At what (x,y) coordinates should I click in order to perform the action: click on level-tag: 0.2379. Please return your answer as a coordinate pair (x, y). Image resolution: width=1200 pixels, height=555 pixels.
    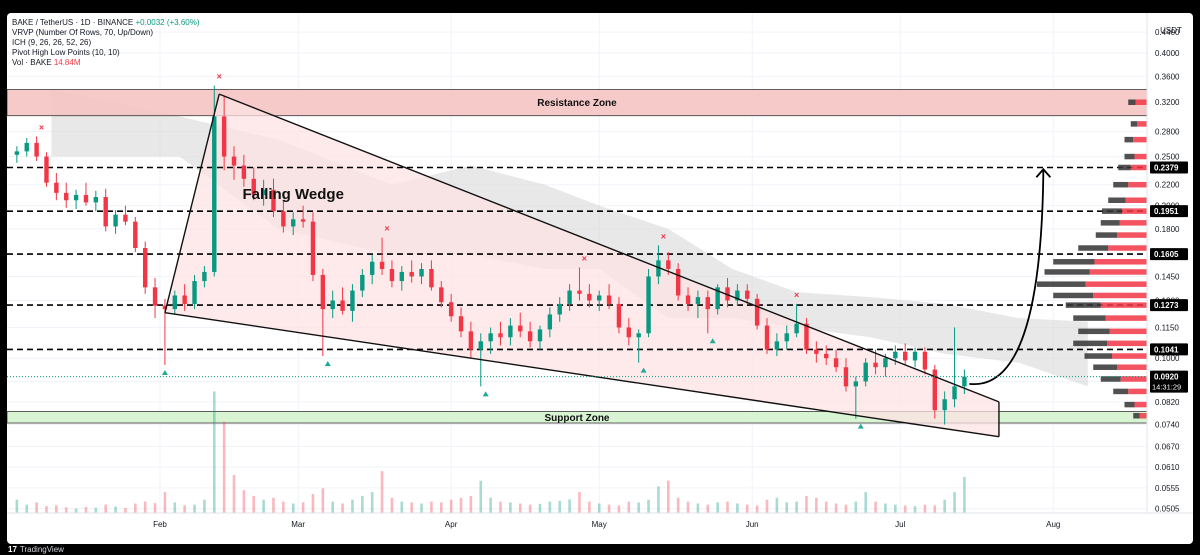
    Looking at the image, I should click on (1166, 167).